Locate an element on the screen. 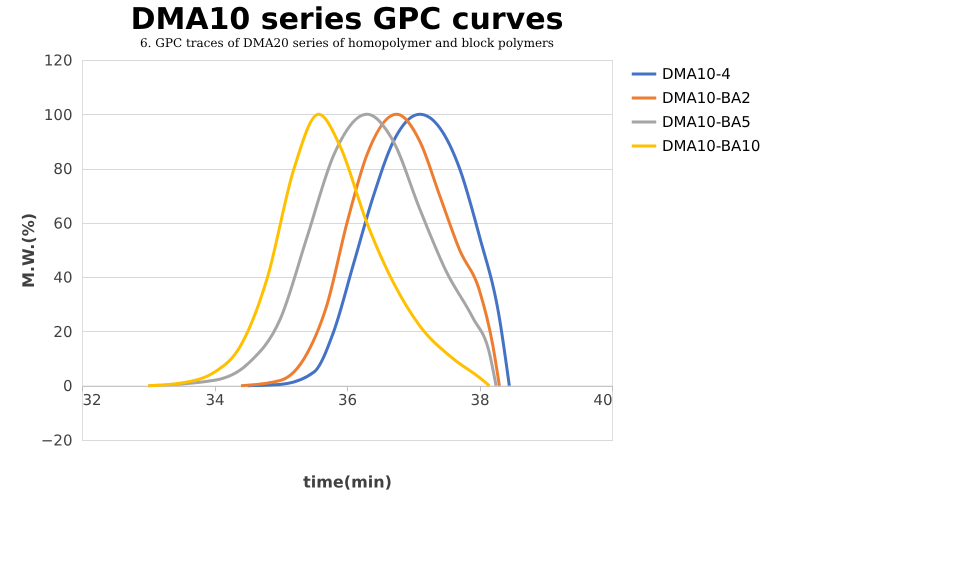 Image resolution: width=955 pixels, height=576 pixels. y-axis-title: M.W.(%) is located at coordinates (28, 250).